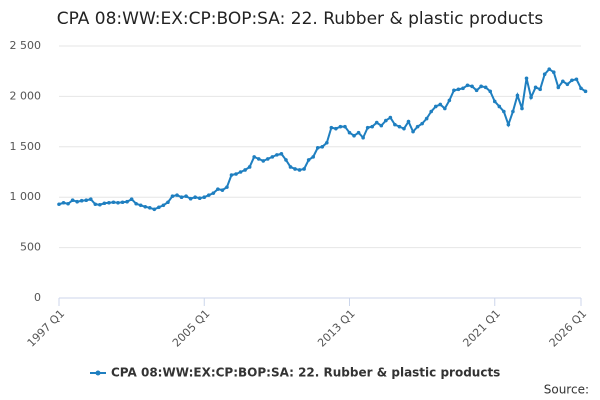  I want to click on y-tick-label: 2 500, so click(26, 45).